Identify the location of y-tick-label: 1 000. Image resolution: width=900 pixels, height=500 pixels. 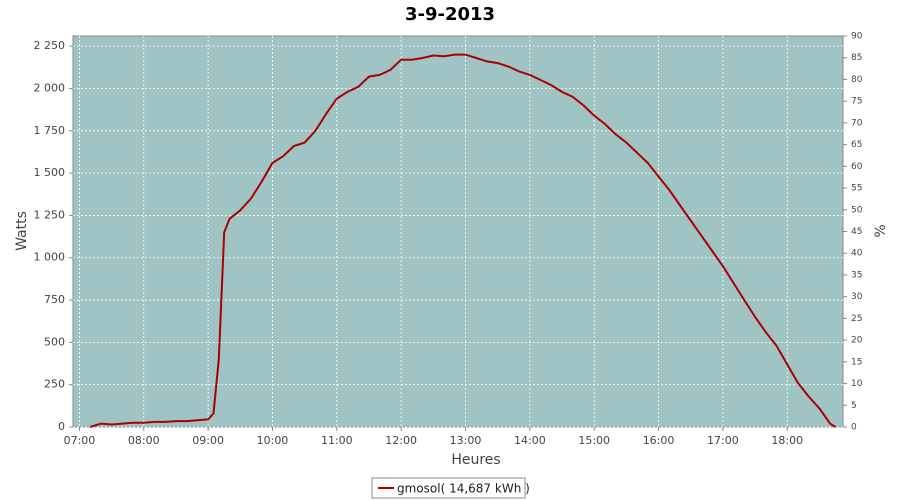
(50, 257).